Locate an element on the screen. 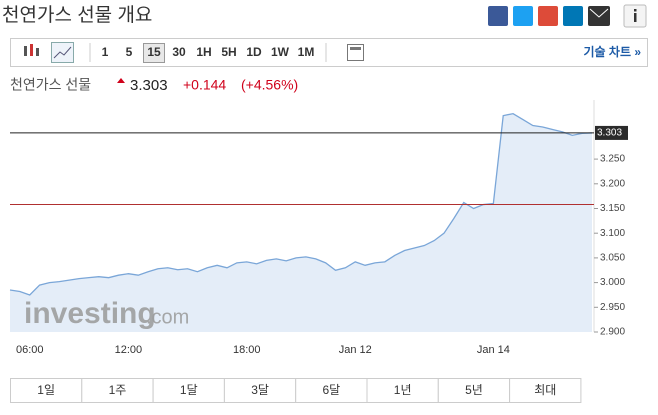 The image size is (658, 415). share-icons is located at coordinates (567, 16).